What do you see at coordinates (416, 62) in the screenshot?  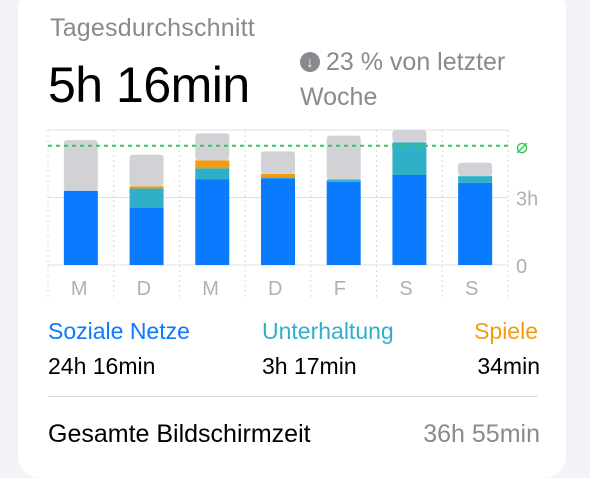 I see `weekly-change-line1: 23 % von letzter` at bounding box center [416, 62].